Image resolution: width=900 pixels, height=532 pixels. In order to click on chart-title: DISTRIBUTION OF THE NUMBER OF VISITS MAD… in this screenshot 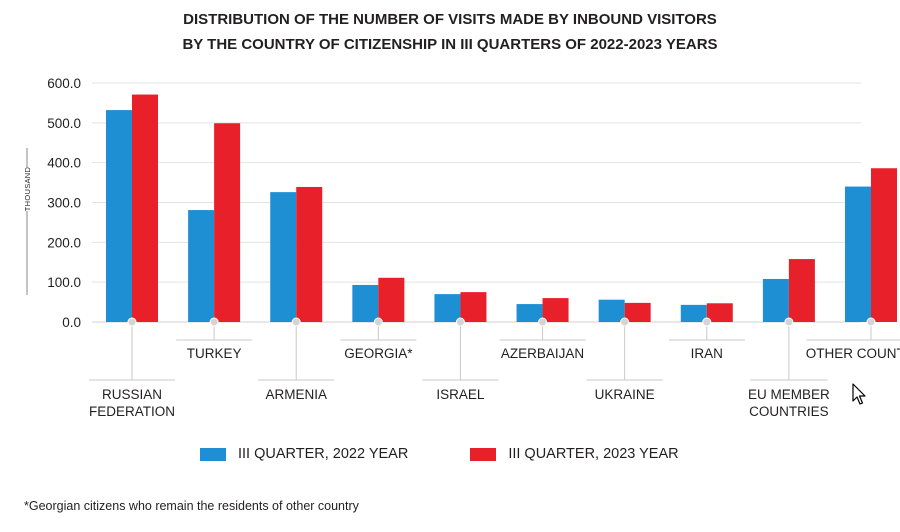, I will do `click(450, 32)`.